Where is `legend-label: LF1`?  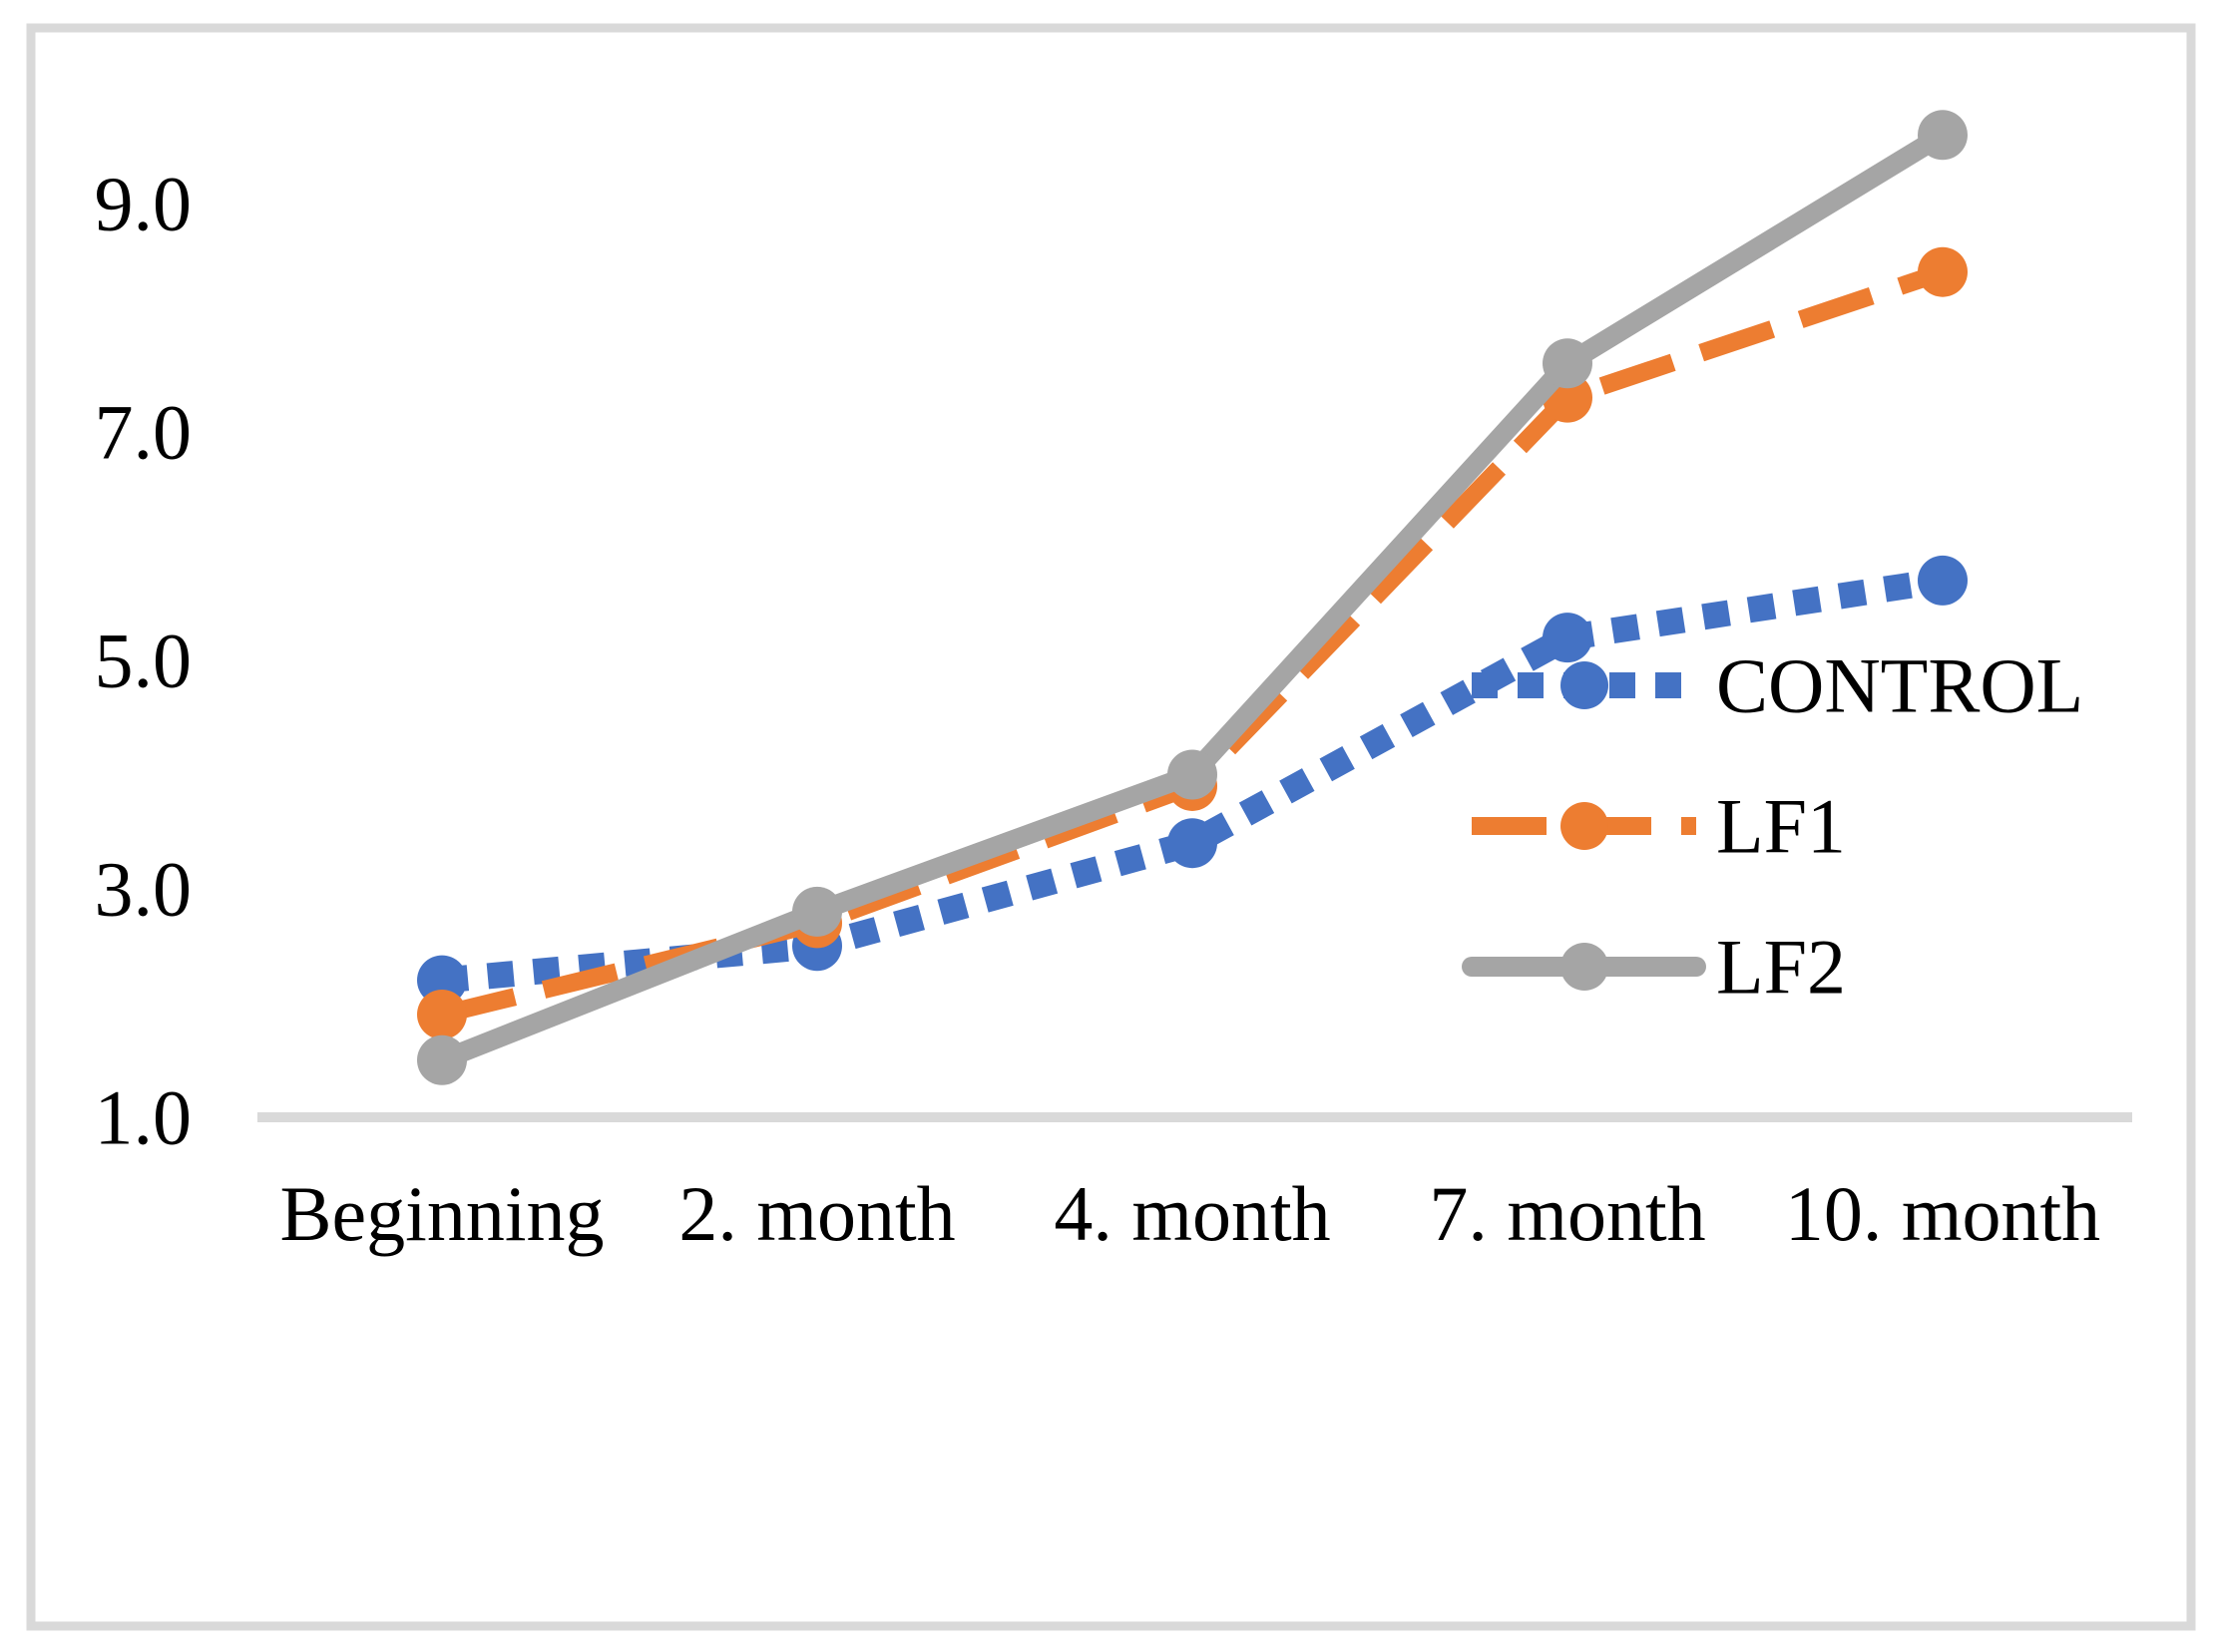
legend-label: LF1 is located at coordinates (1781, 826).